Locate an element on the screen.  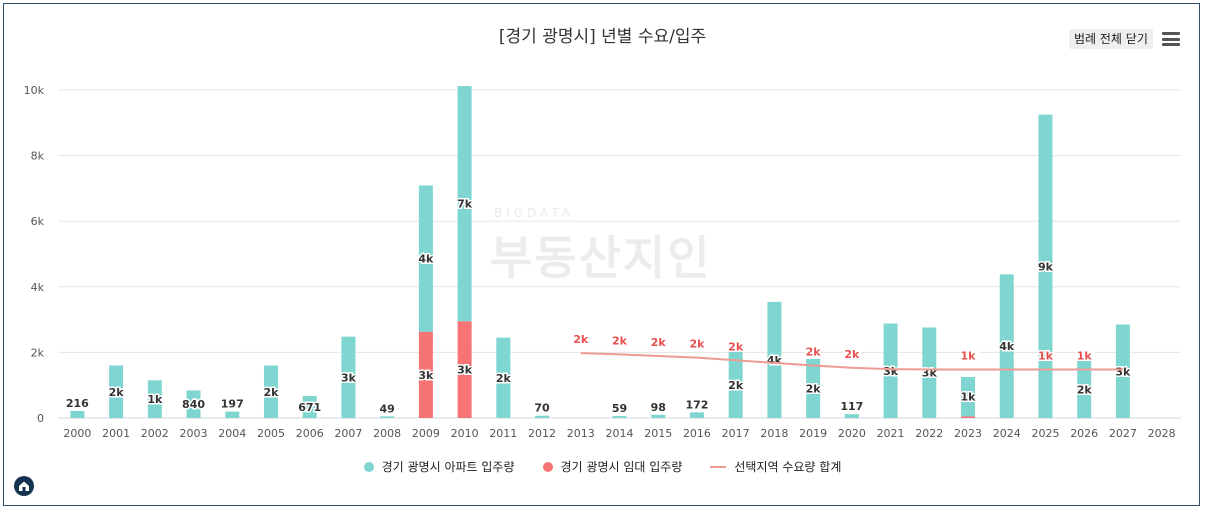
data-label-rental: 3k is located at coordinates (426, 375).